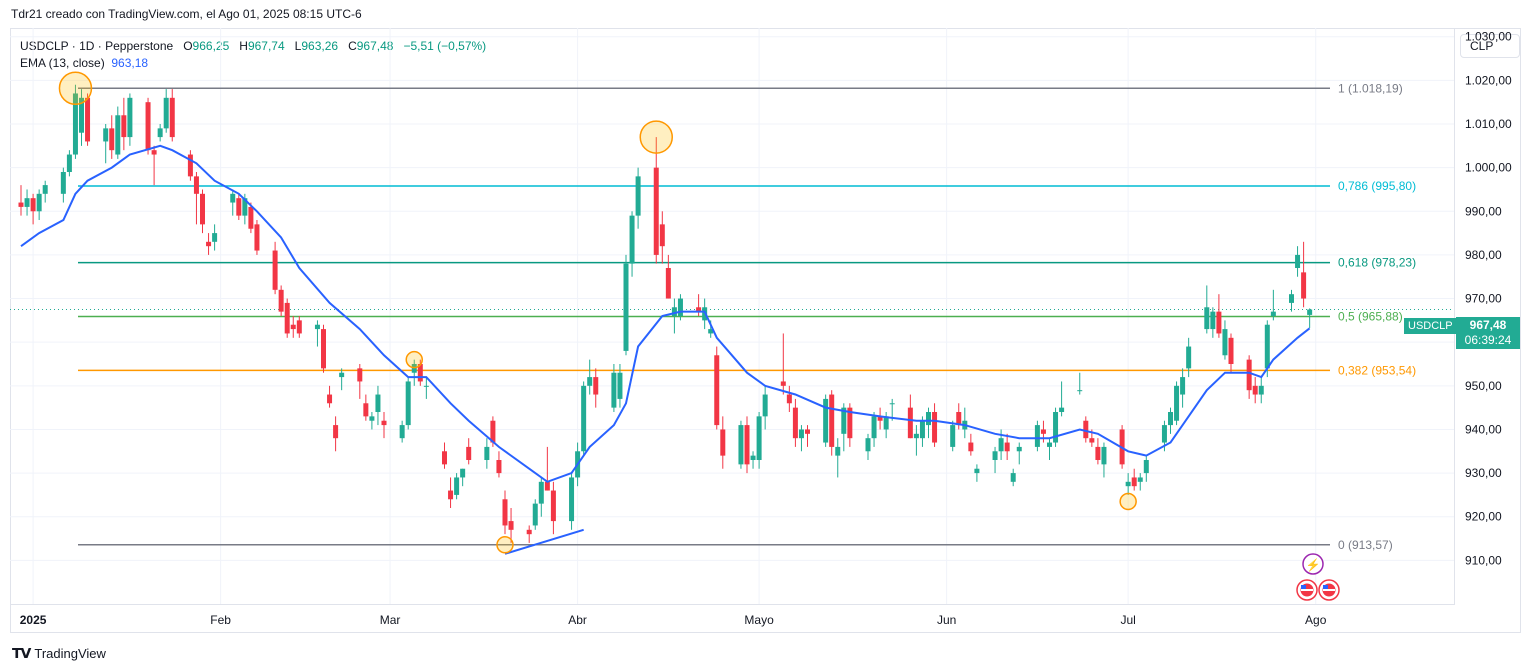 This screenshot has width=1536, height=671. I want to click on legend-ema-row: EMA (13, close) 963,18, so click(253, 63).